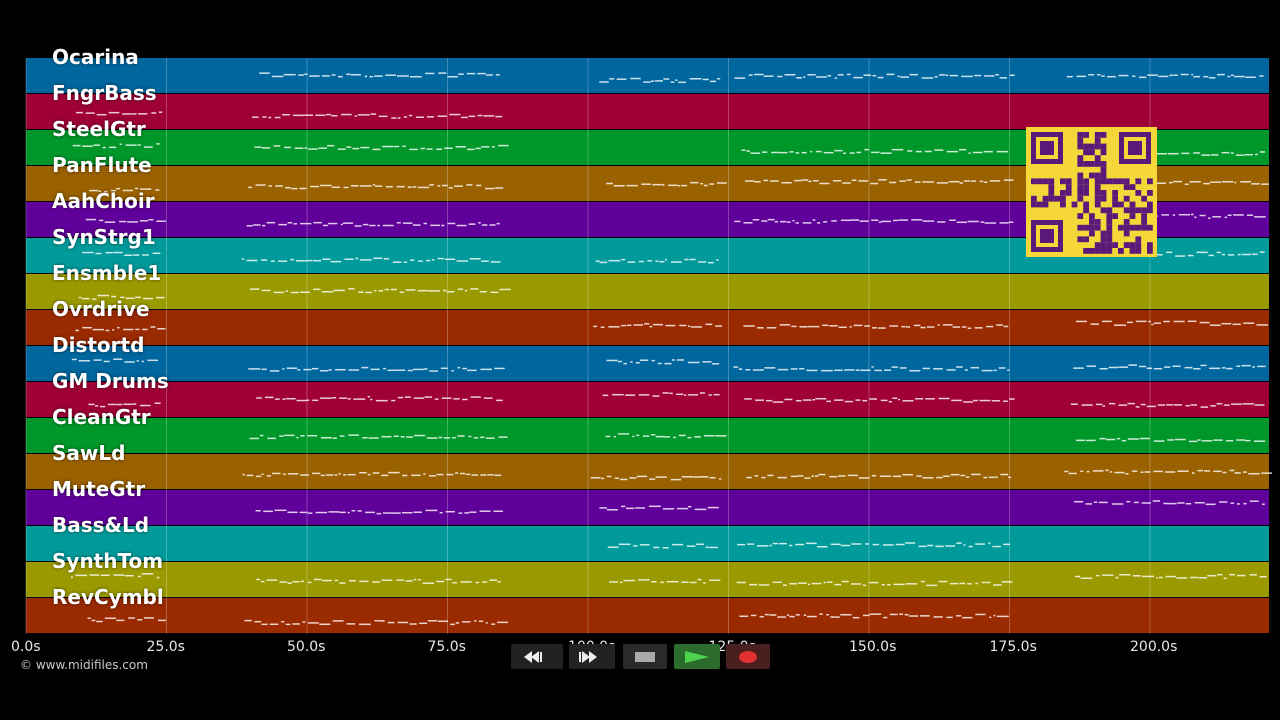 This screenshot has width=1280, height=720. What do you see at coordinates (99, 489) in the screenshot?
I see `track-label: MuteGtr` at bounding box center [99, 489].